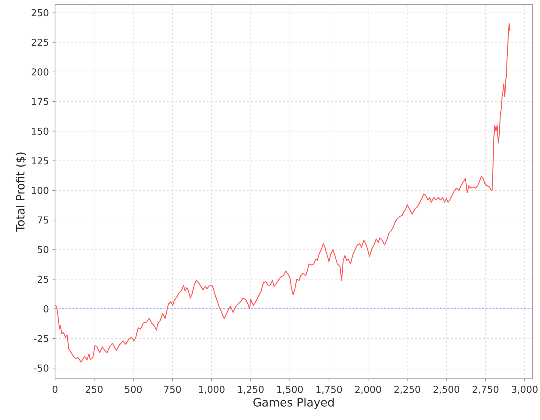 This screenshot has height=420, width=540. What do you see at coordinates (251, 390) in the screenshot?
I see `x-tick-label: 1,250` at bounding box center [251, 390].